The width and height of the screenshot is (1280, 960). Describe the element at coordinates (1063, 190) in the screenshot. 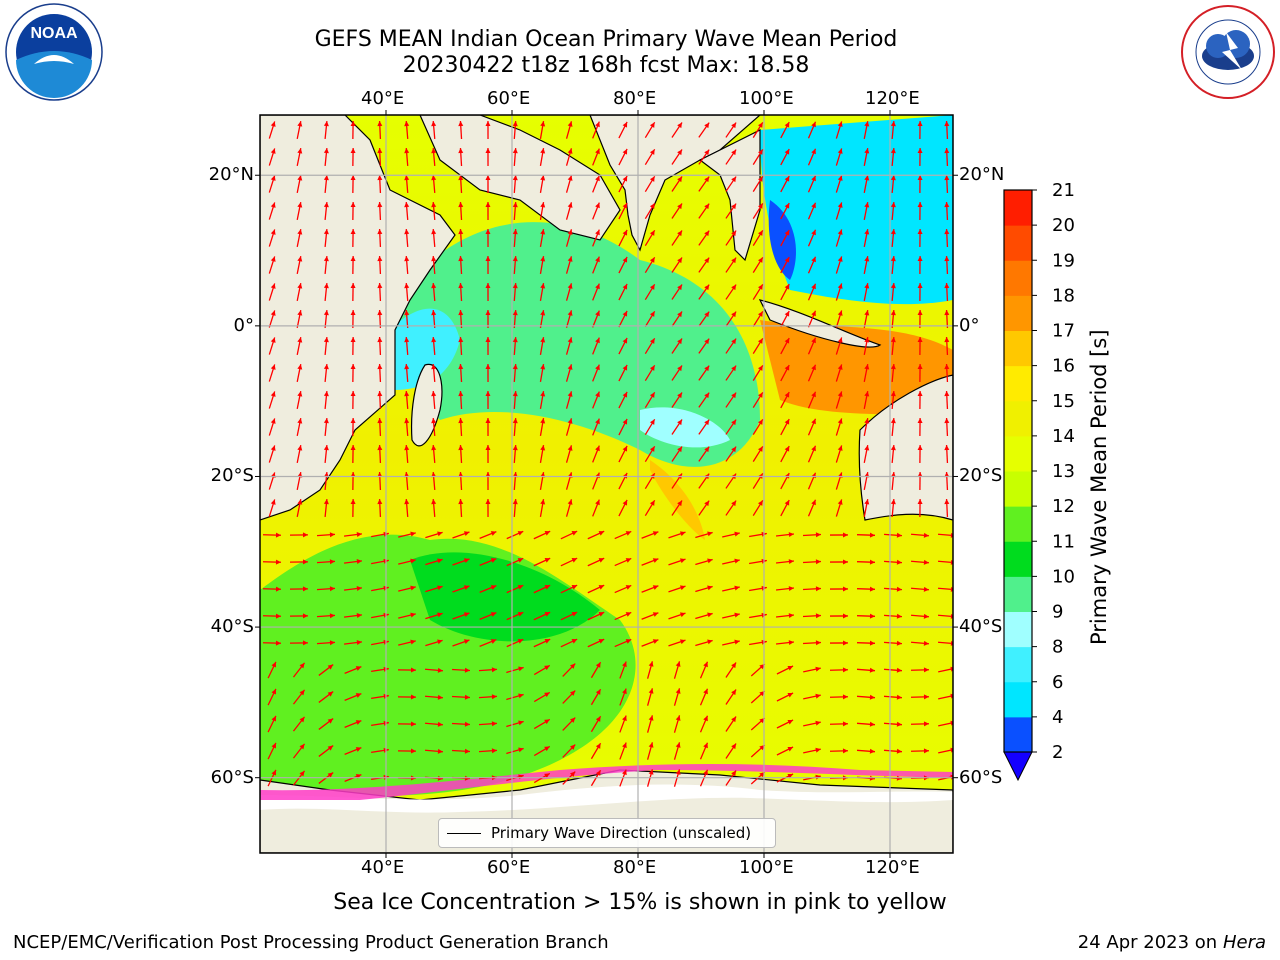

I see `colorbar-tick-label: 21` at that location.